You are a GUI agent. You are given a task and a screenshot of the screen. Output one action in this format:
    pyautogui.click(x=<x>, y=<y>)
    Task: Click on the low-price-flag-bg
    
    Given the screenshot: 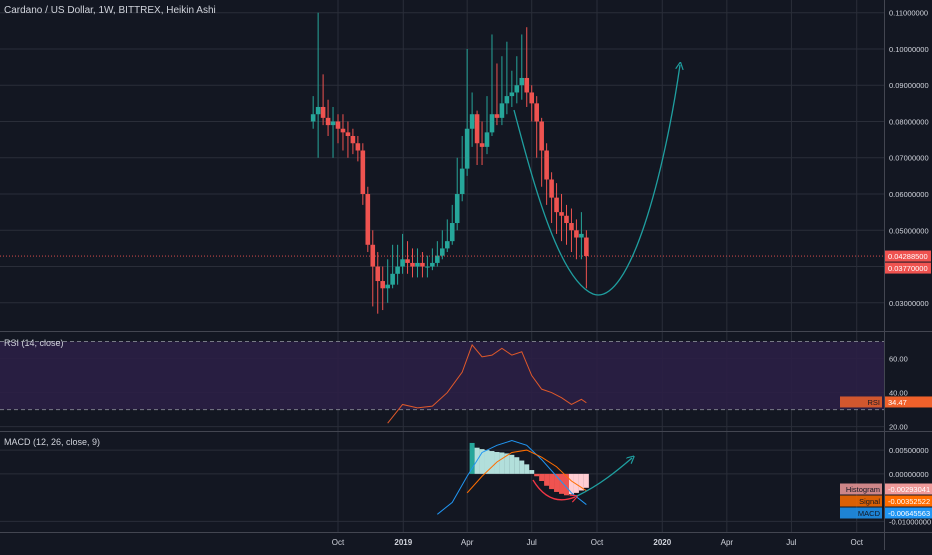 What is the action you would take?
    pyautogui.click(x=908, y=268)
    